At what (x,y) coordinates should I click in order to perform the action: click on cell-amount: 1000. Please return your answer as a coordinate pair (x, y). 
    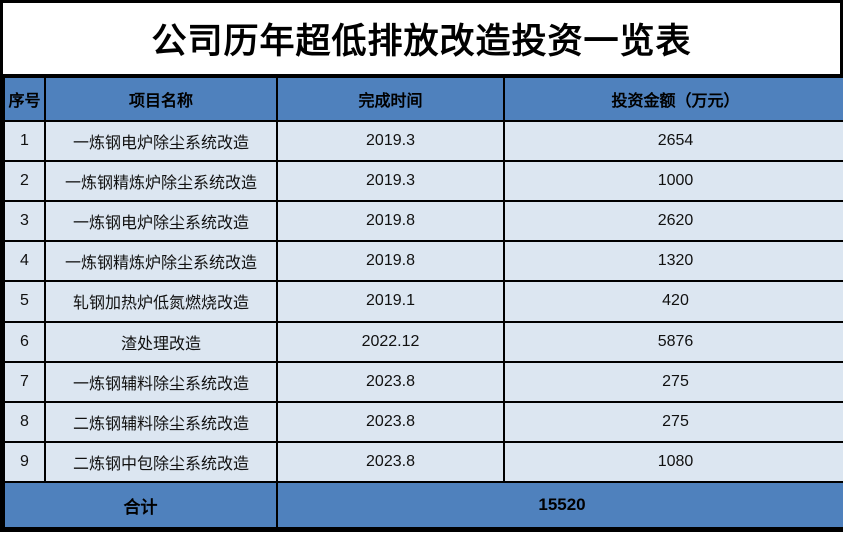
    Looking at the image, I should click on (673, 181).